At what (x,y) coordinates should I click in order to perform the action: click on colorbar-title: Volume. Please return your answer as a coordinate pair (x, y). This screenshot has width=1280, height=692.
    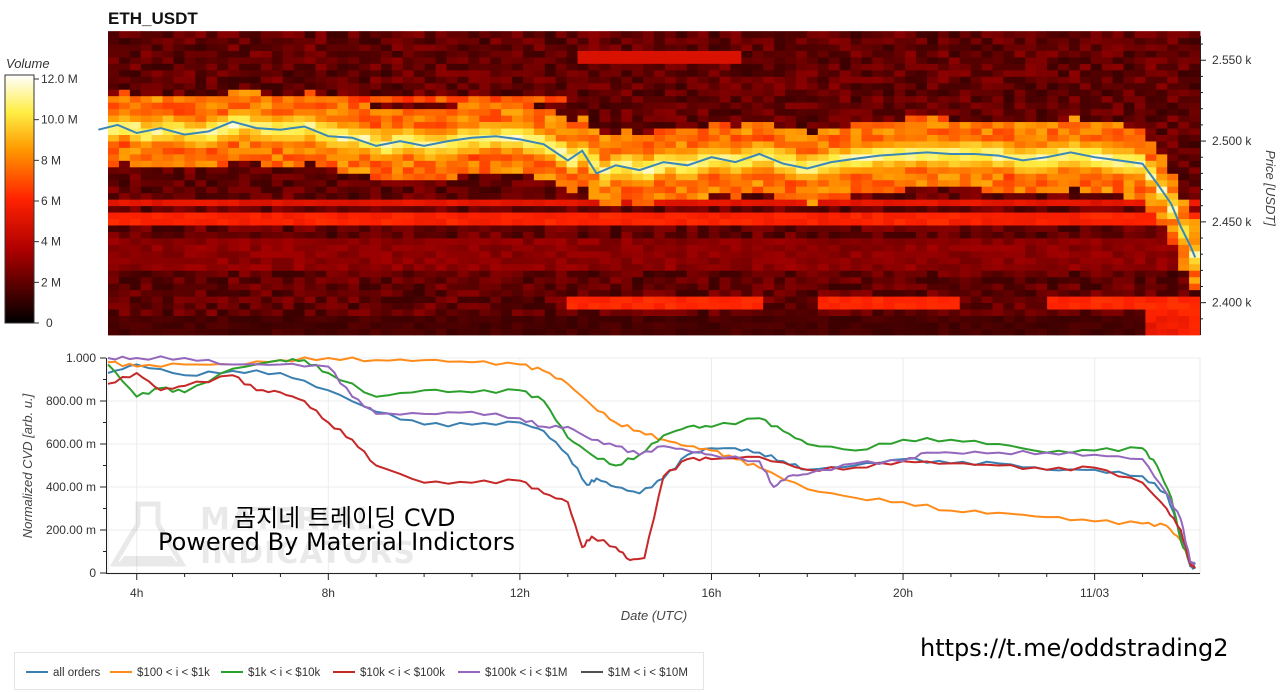
    Looking at the image, I should click on (28, 63).